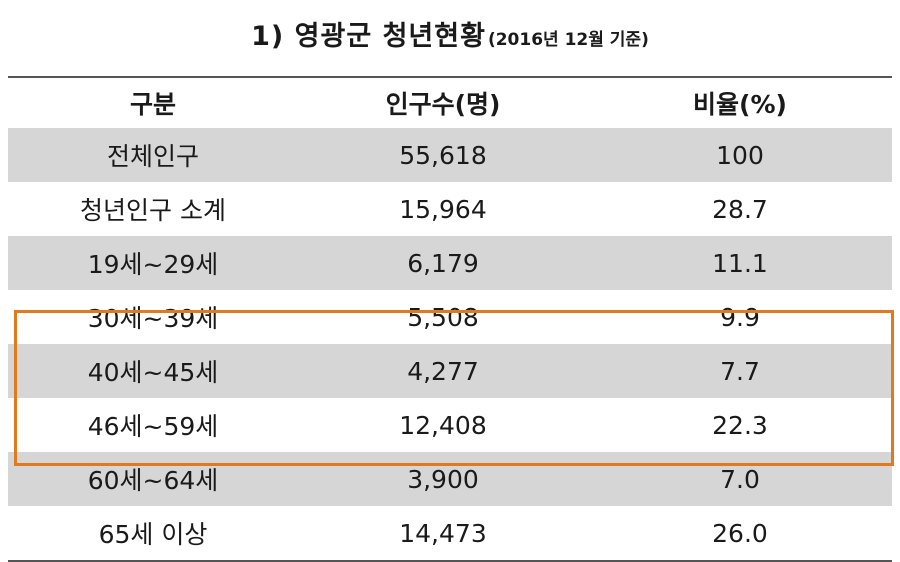 The image size is (900, 562). I want to click on row-category: 40세~45세, so click(153, 372).